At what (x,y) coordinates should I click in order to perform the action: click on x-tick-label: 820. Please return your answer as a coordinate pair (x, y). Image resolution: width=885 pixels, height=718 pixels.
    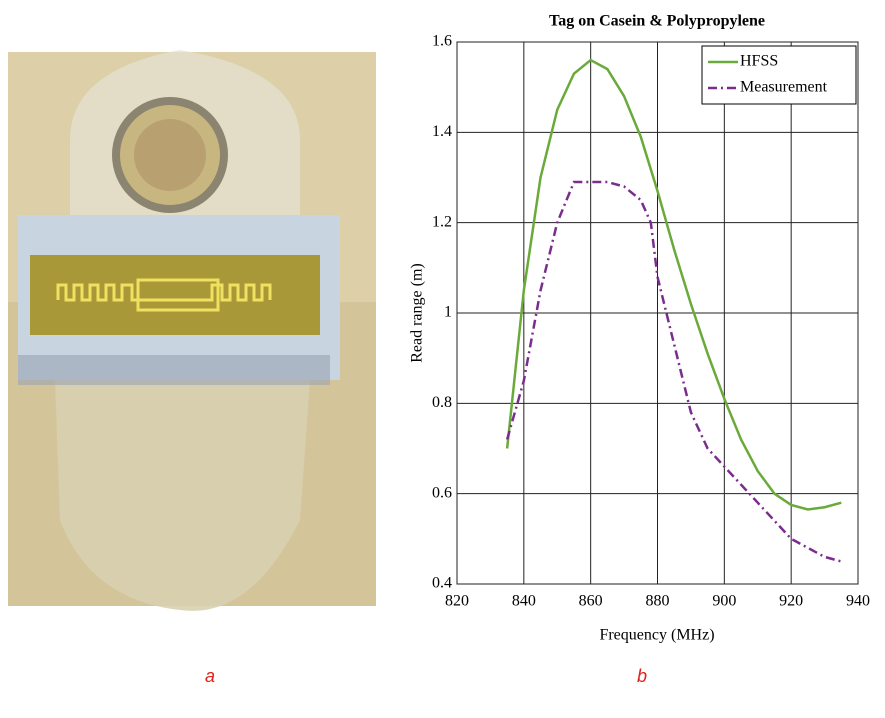
    Looking at the image, I should click on (457, 601).